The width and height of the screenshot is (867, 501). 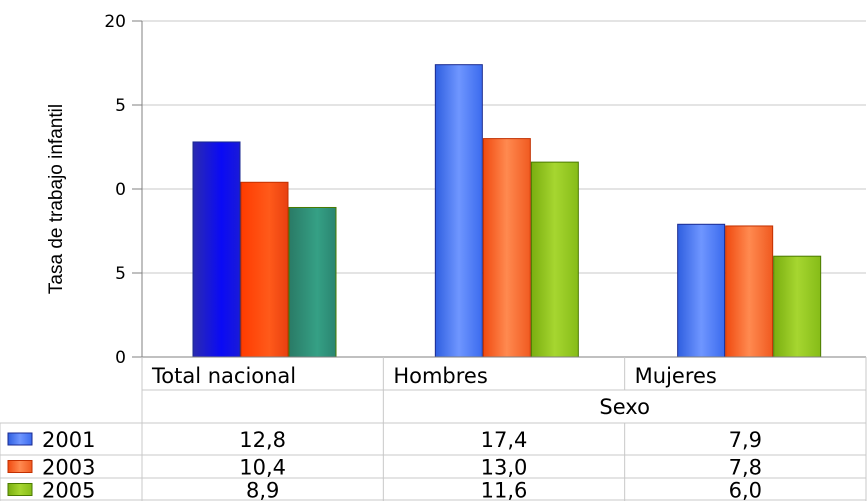 I want to click on table-cell-value: 6,0, so click(x=745, y=490).